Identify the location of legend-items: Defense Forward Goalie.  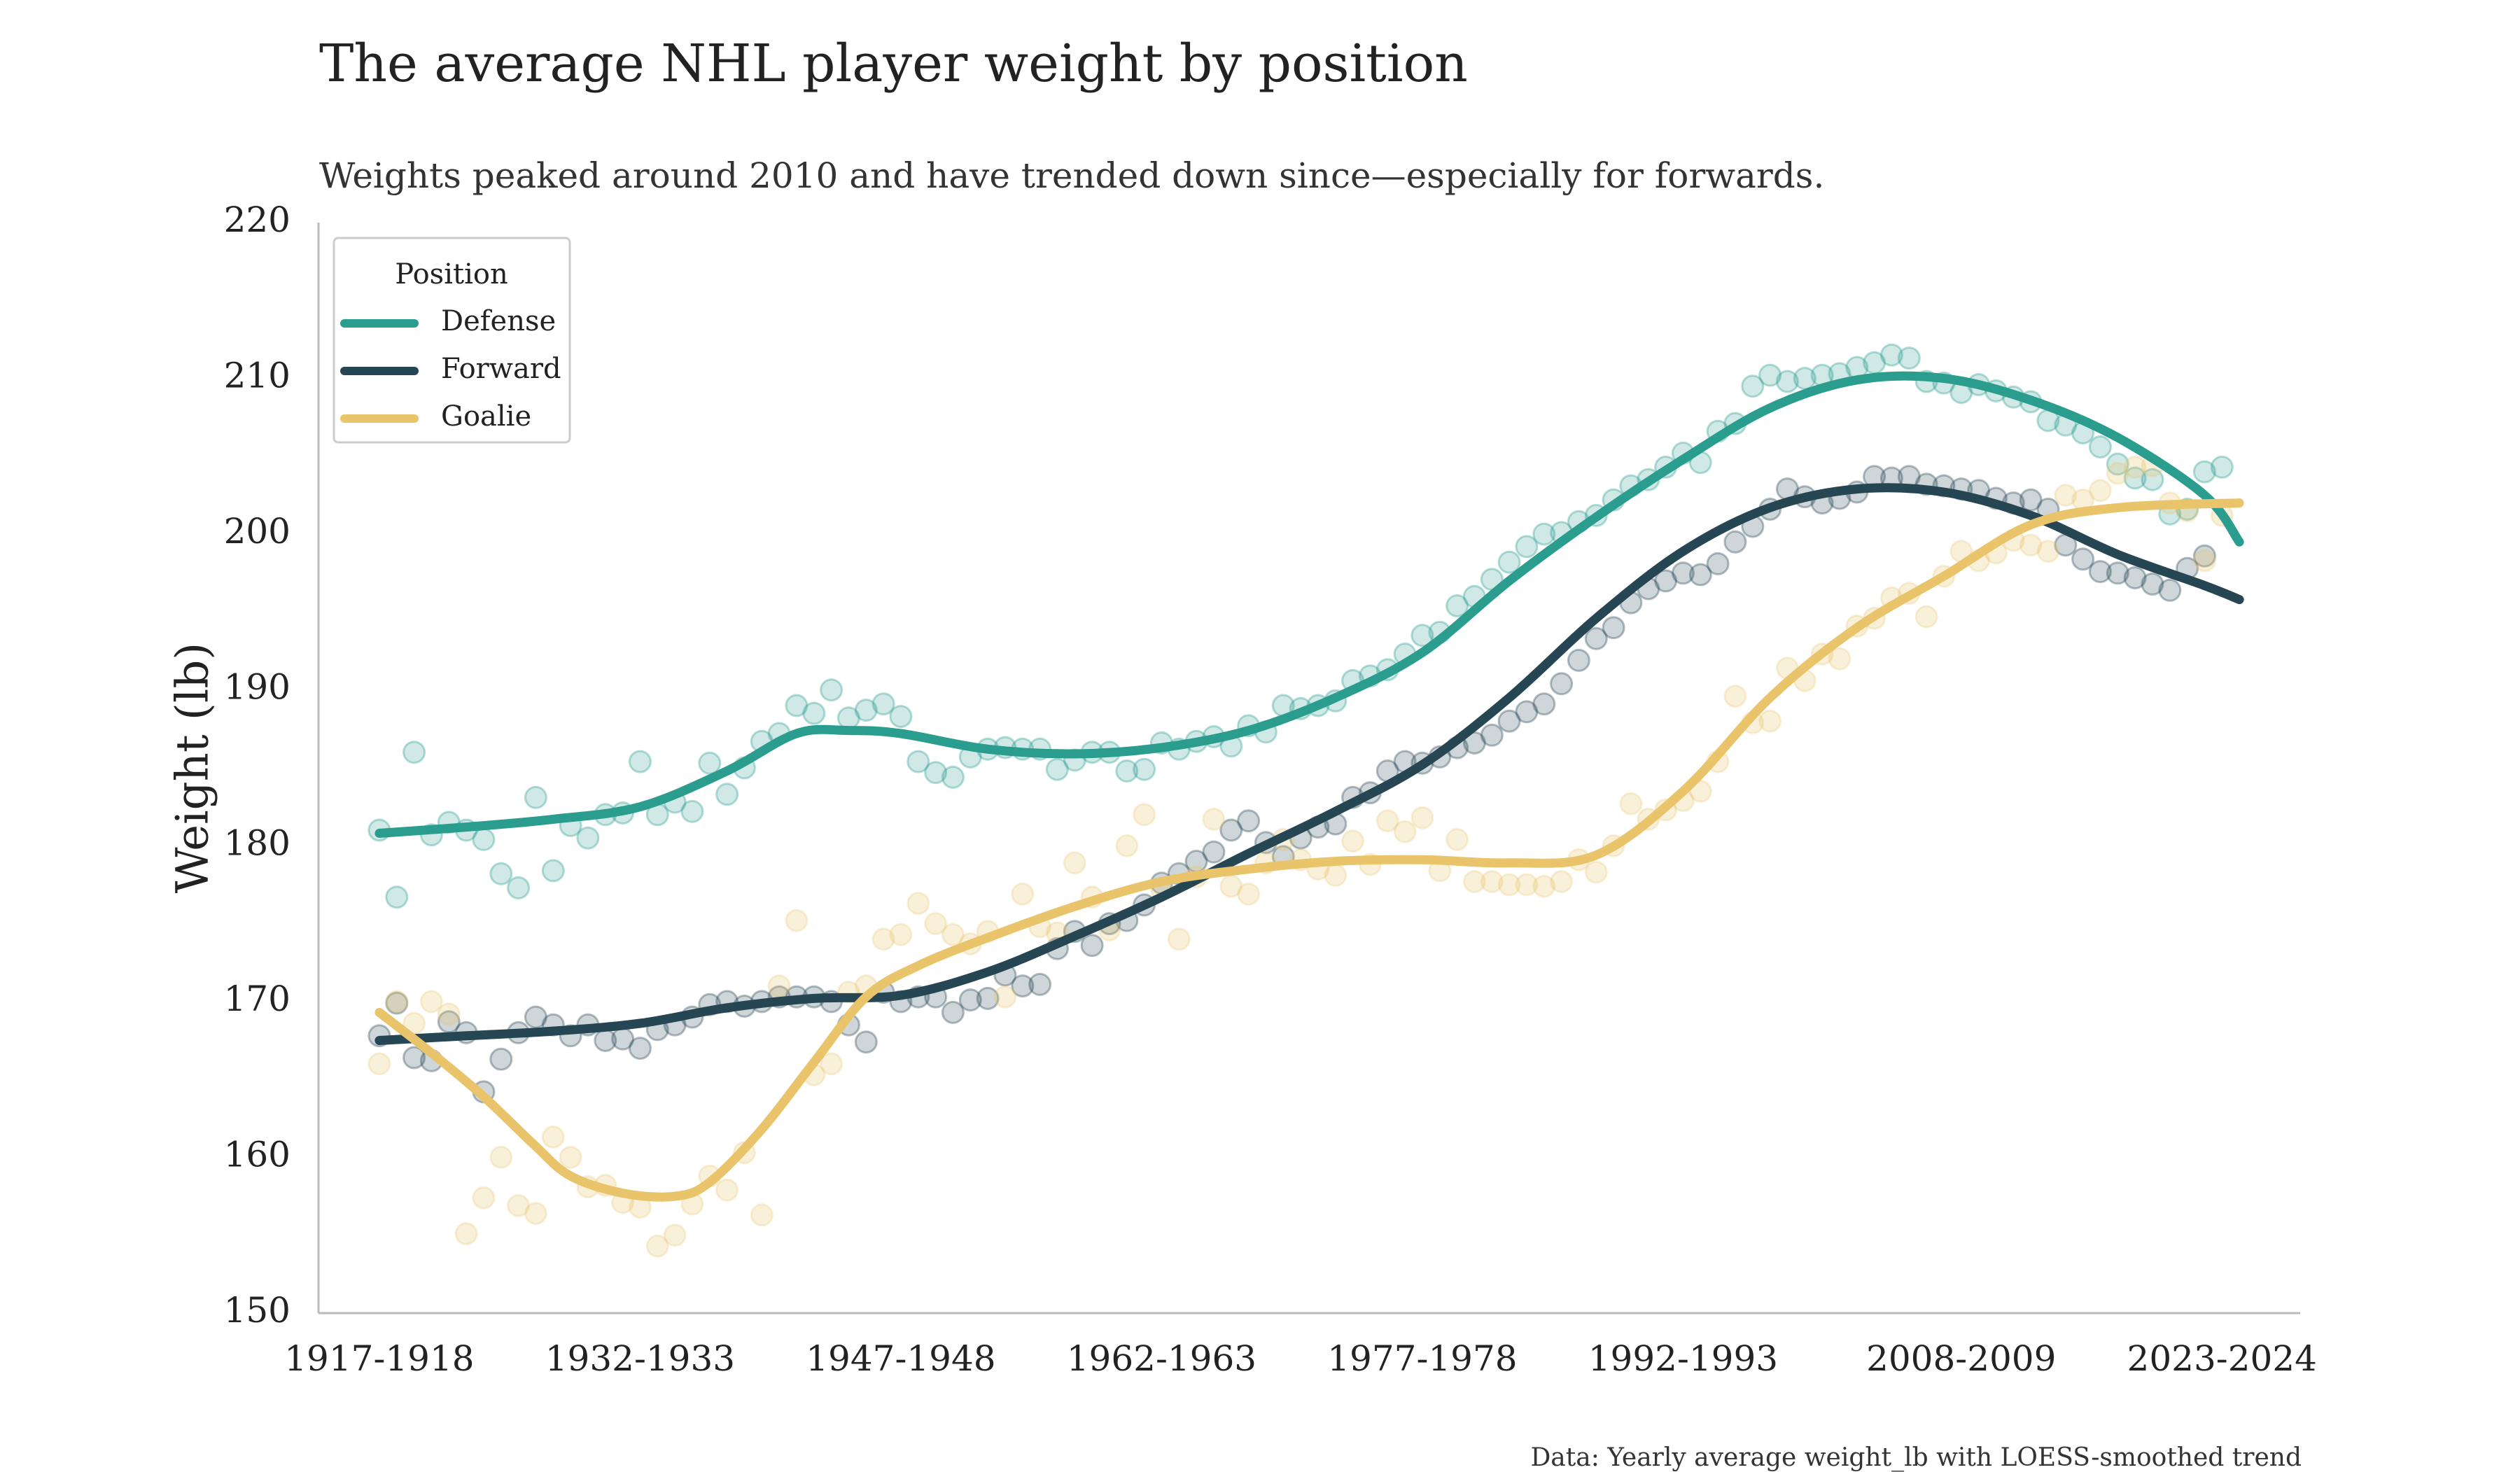
(450, 369).